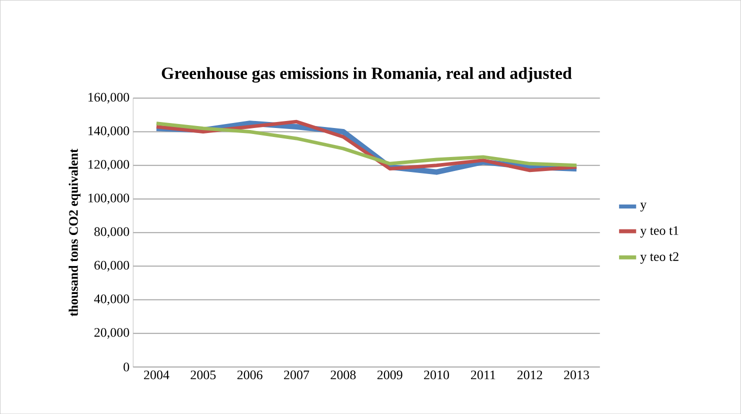 The image size is (741, 414). I want to click on x-tick-label: 2010, so click(437, 375).